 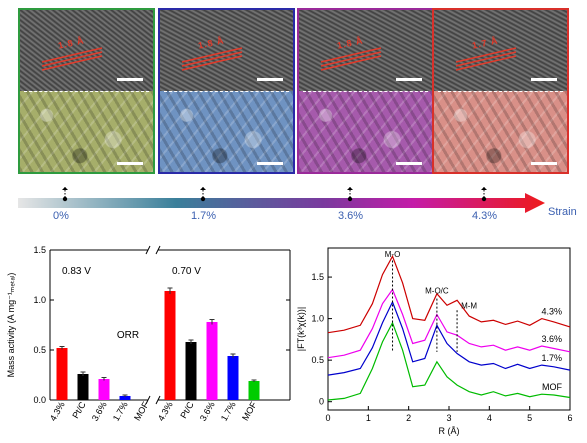 I want to click on x-tick-label: 4, so click(x=489, y=418).